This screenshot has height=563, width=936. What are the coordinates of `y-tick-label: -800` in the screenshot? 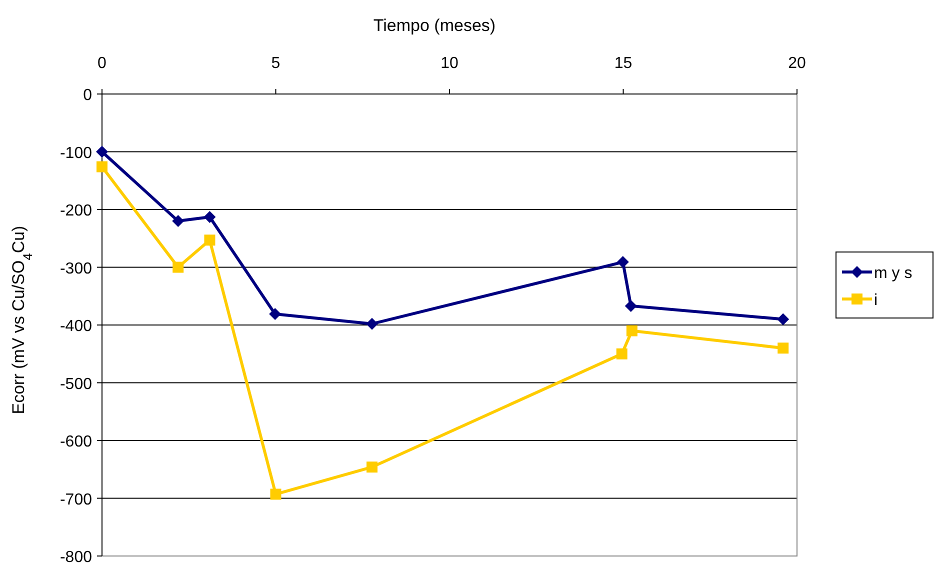 It's located at (76, 556).